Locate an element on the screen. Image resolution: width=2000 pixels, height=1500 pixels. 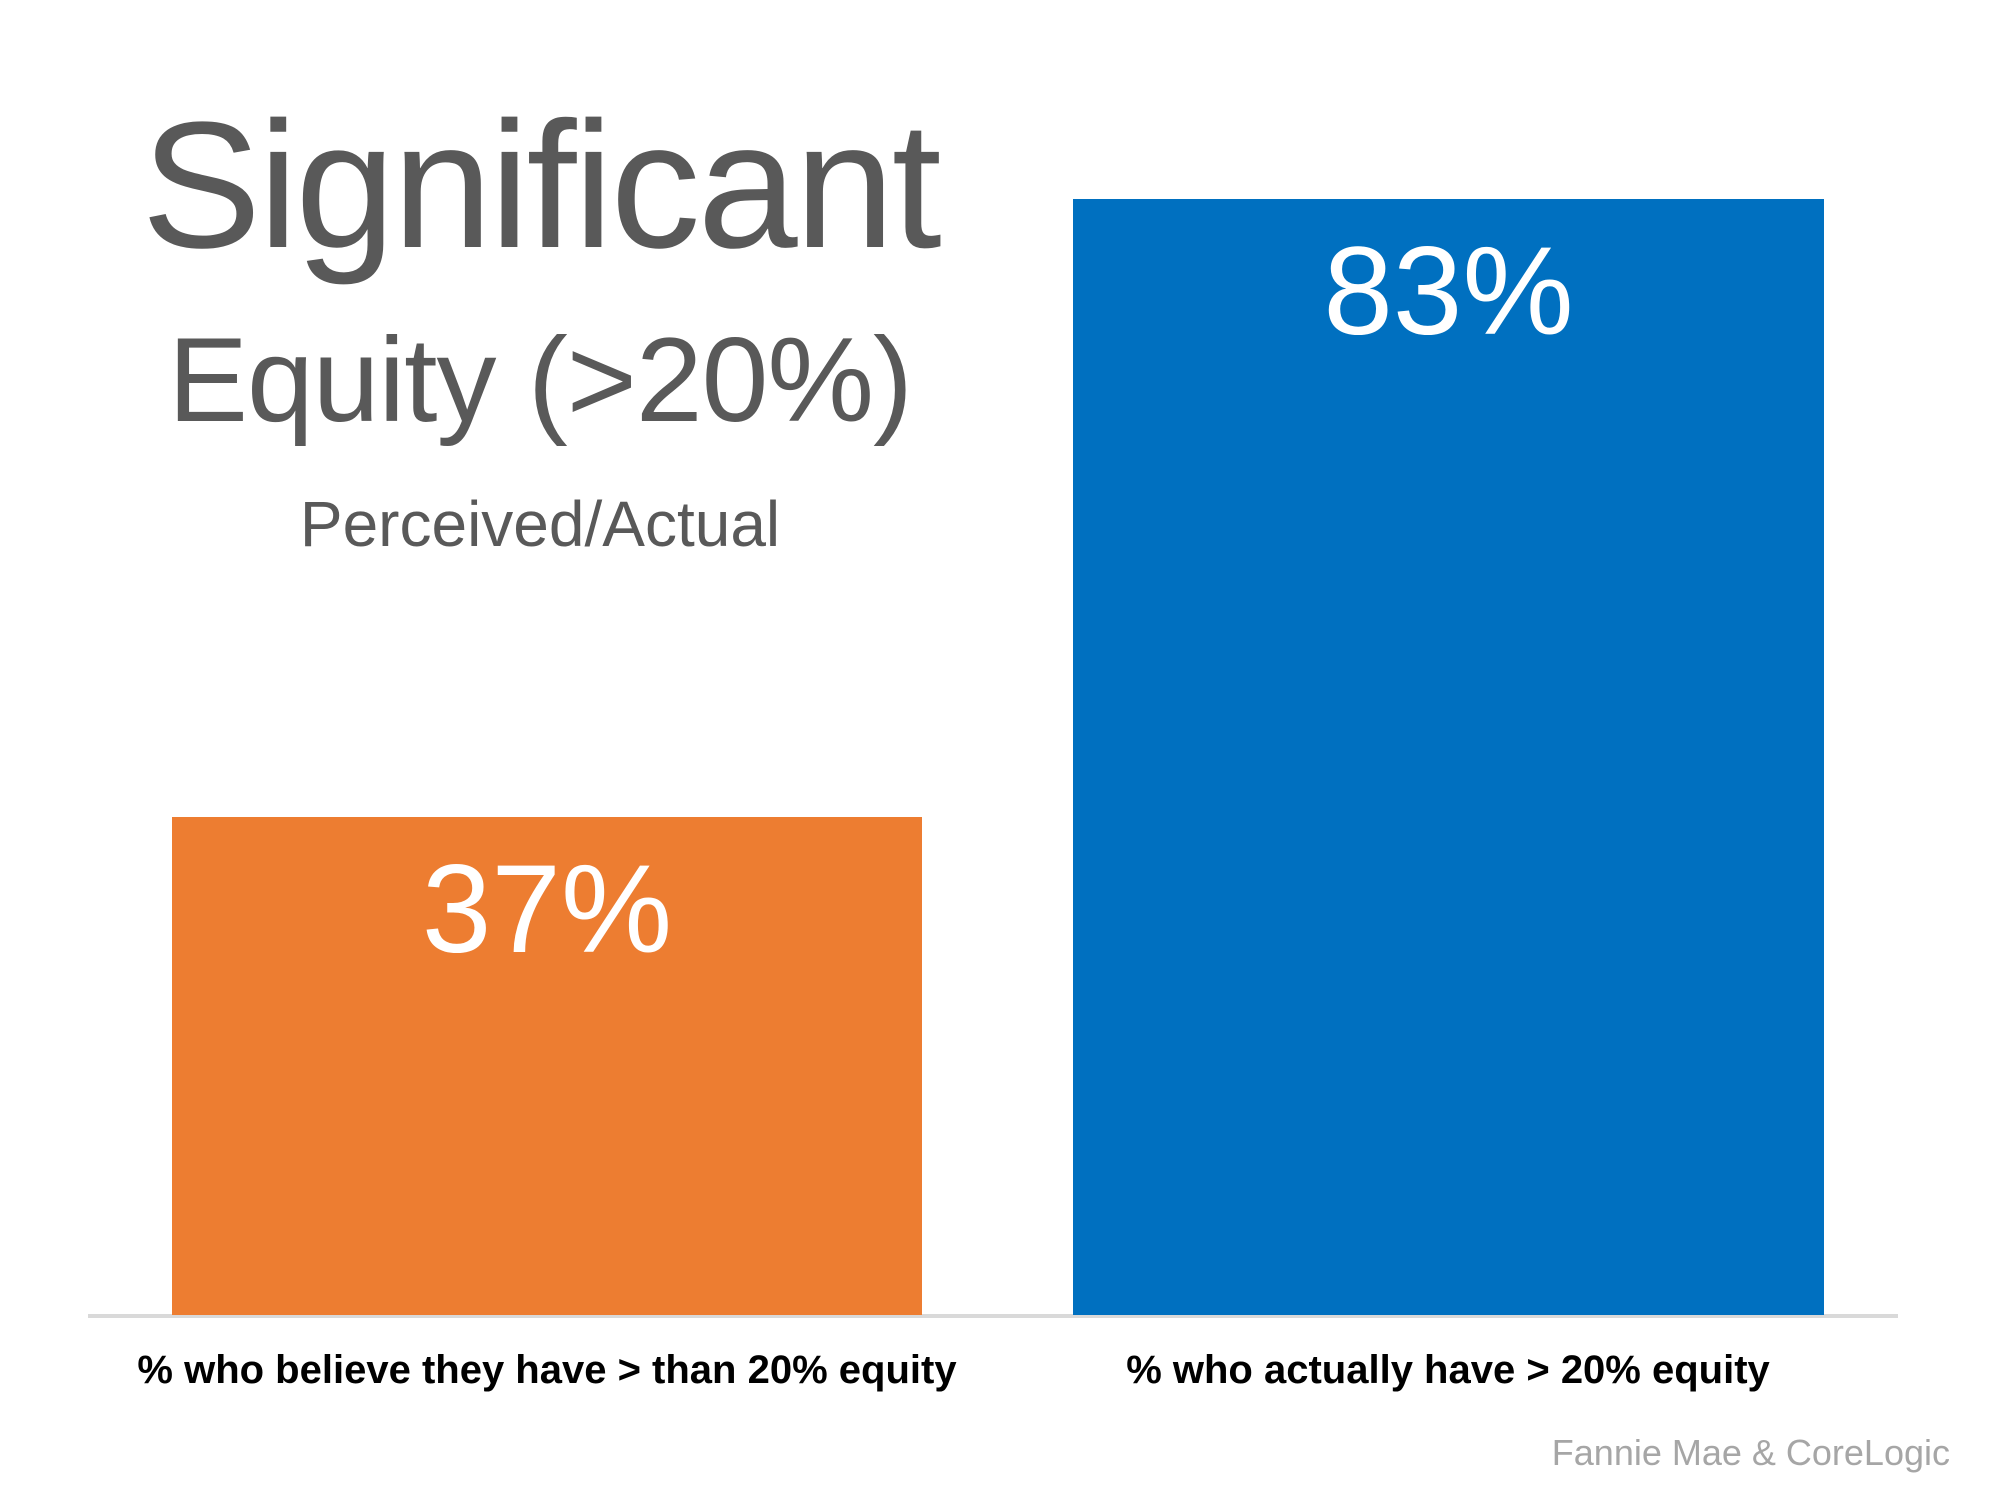
bar-value-label-perceived: 37% is located at coordinates (547, 909).